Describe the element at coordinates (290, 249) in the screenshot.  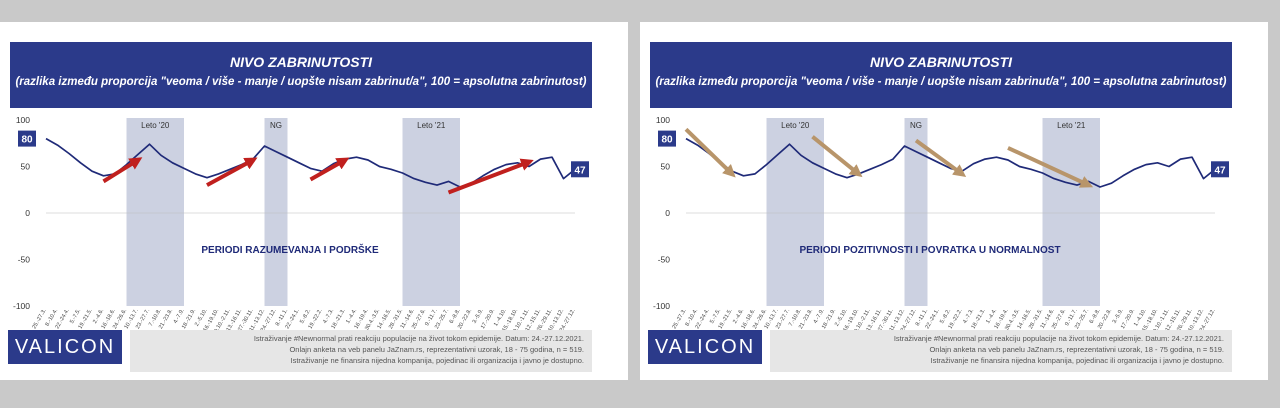
I see `period-annotation: PERIODI RAZUMEVANJA I PODRŠKE` at that location.